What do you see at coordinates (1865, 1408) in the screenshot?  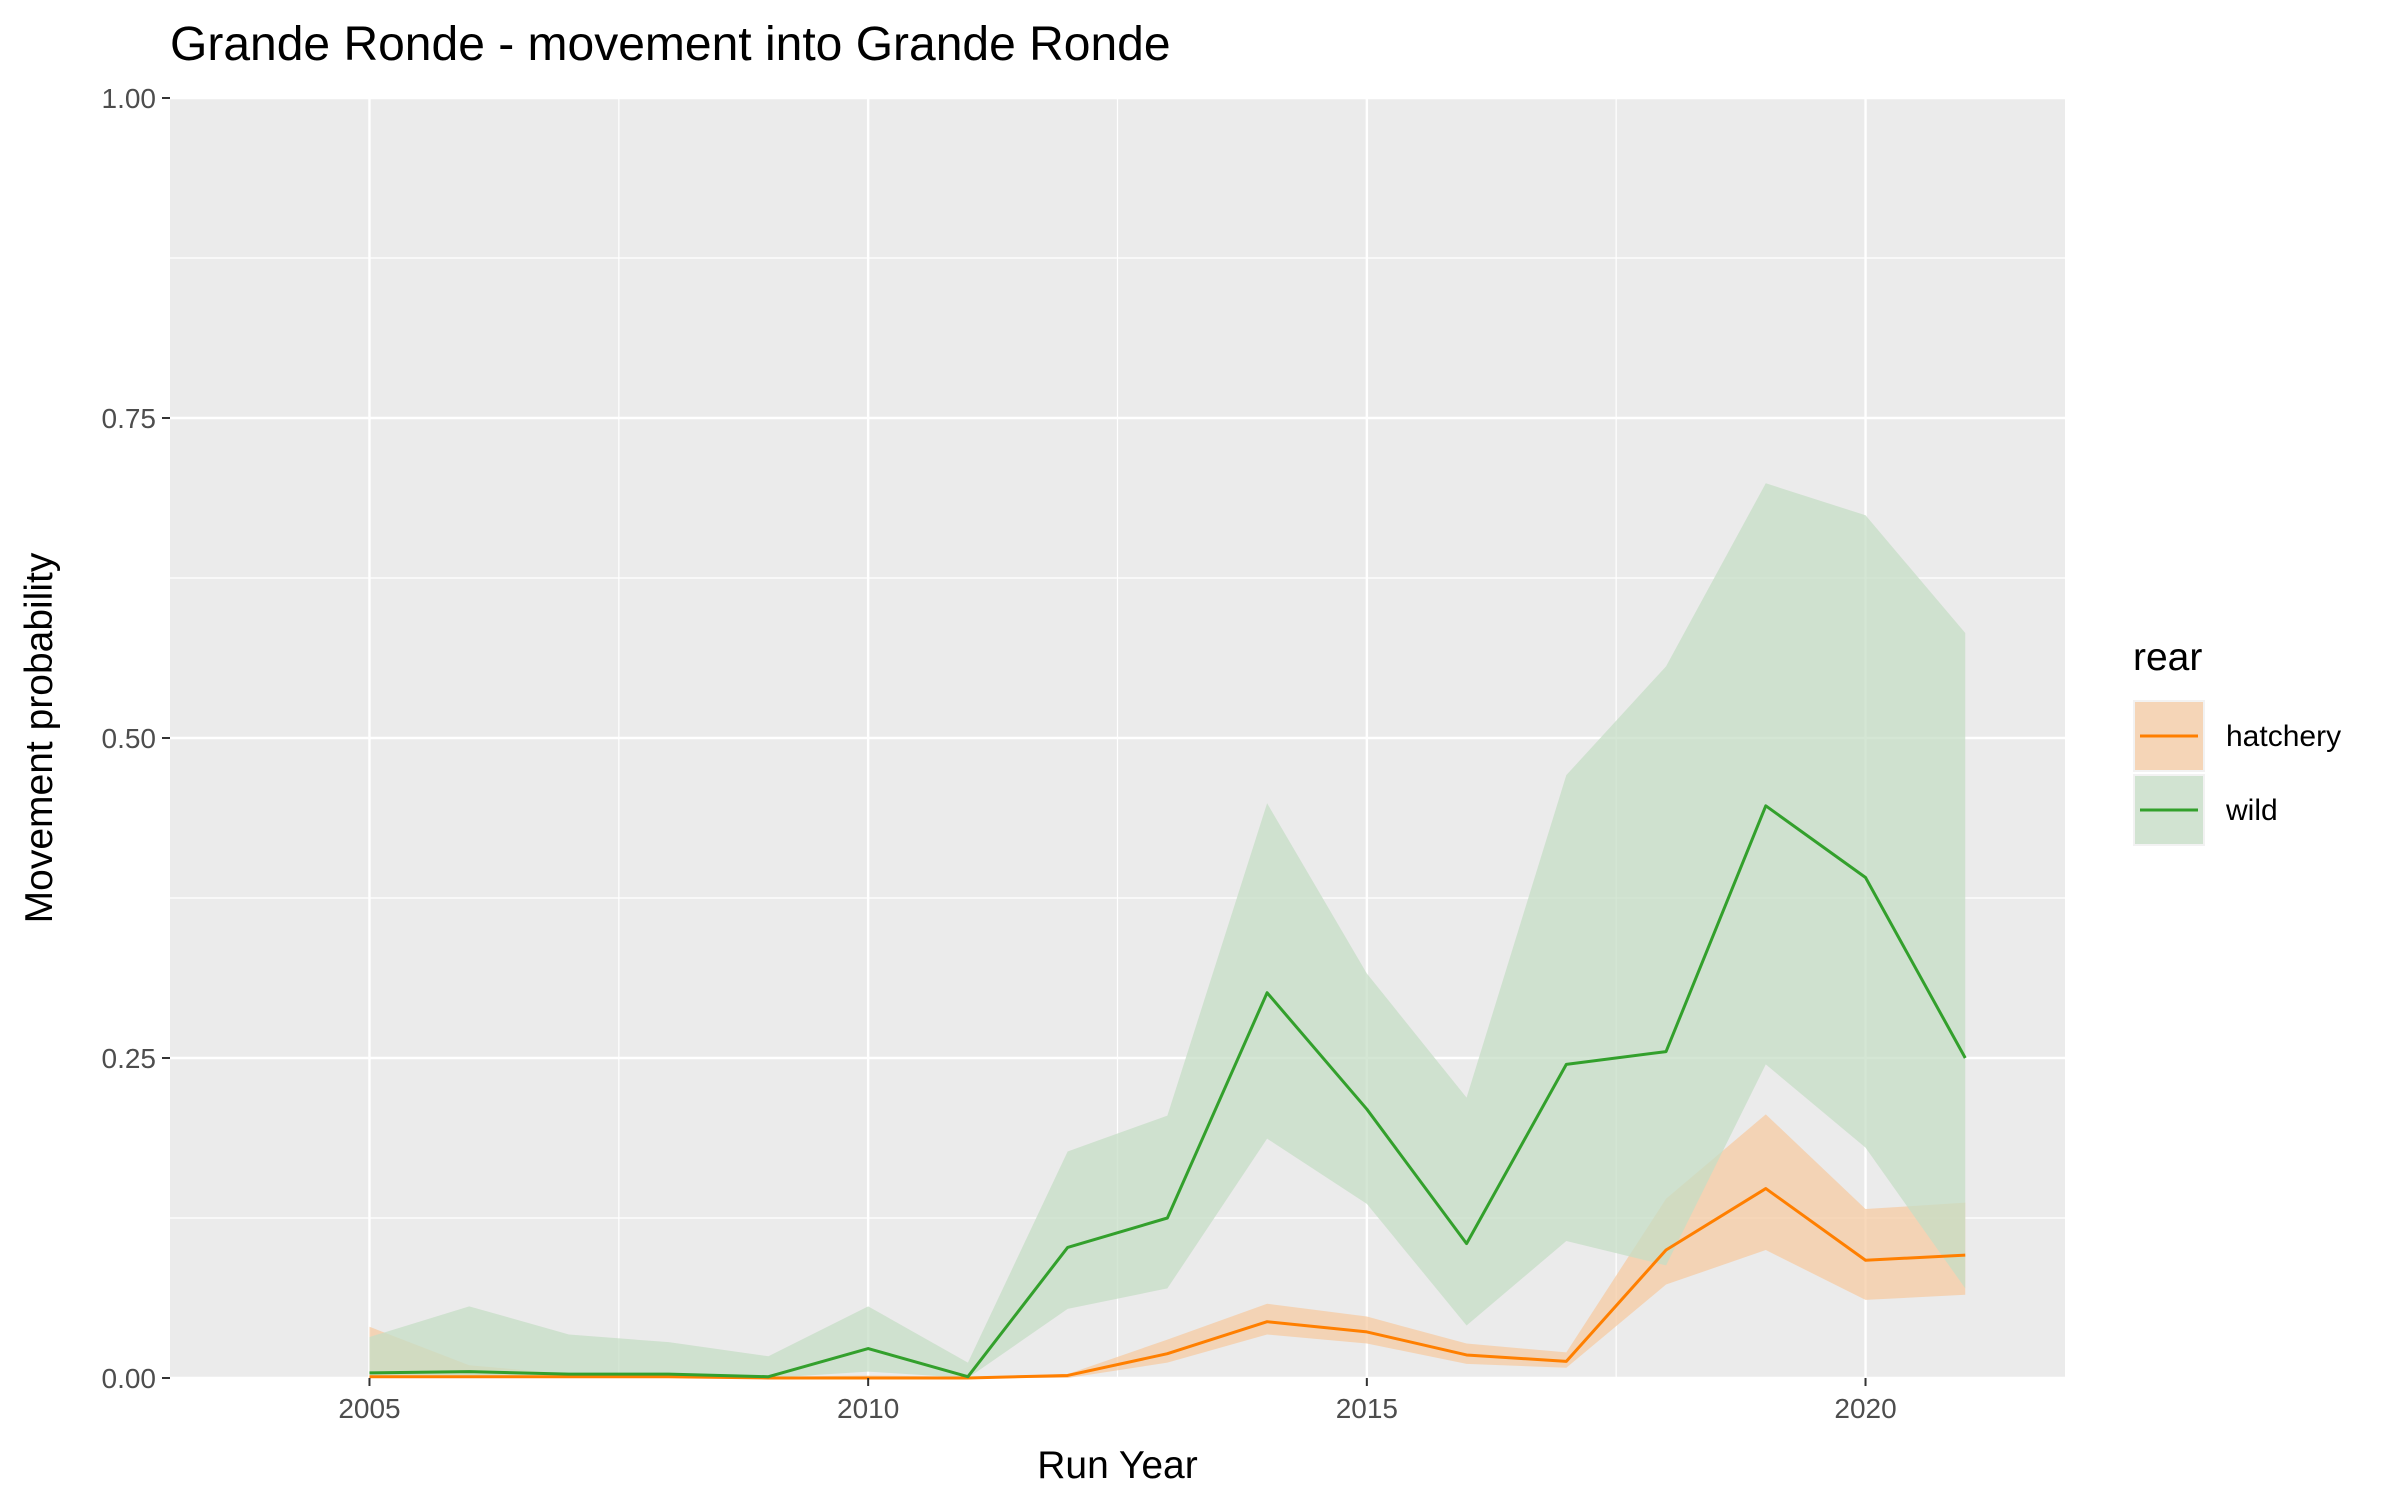 I see `x-tick-label: 2020` at bounding box center [1865, 1408].